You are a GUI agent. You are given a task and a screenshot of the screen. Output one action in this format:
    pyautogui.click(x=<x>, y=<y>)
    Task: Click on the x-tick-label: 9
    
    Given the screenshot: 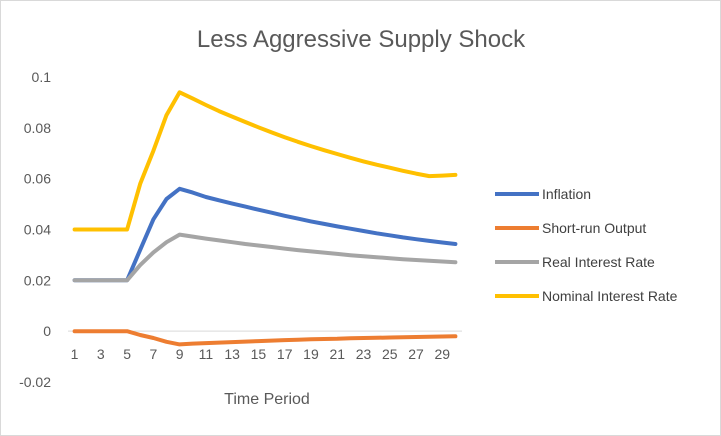 What is the action you would take?
    pyautogui.click(x=180, y=354)
    